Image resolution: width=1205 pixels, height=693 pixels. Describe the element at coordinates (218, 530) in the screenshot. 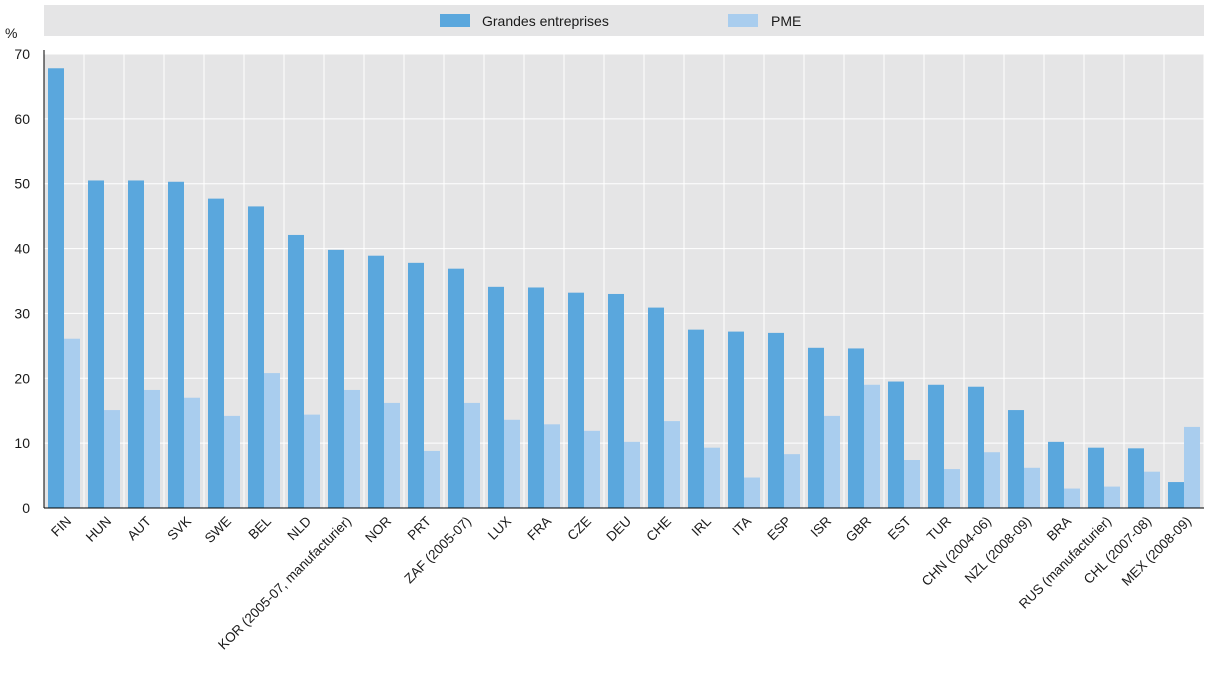

I see `x-tick-label: SWE` at that location.